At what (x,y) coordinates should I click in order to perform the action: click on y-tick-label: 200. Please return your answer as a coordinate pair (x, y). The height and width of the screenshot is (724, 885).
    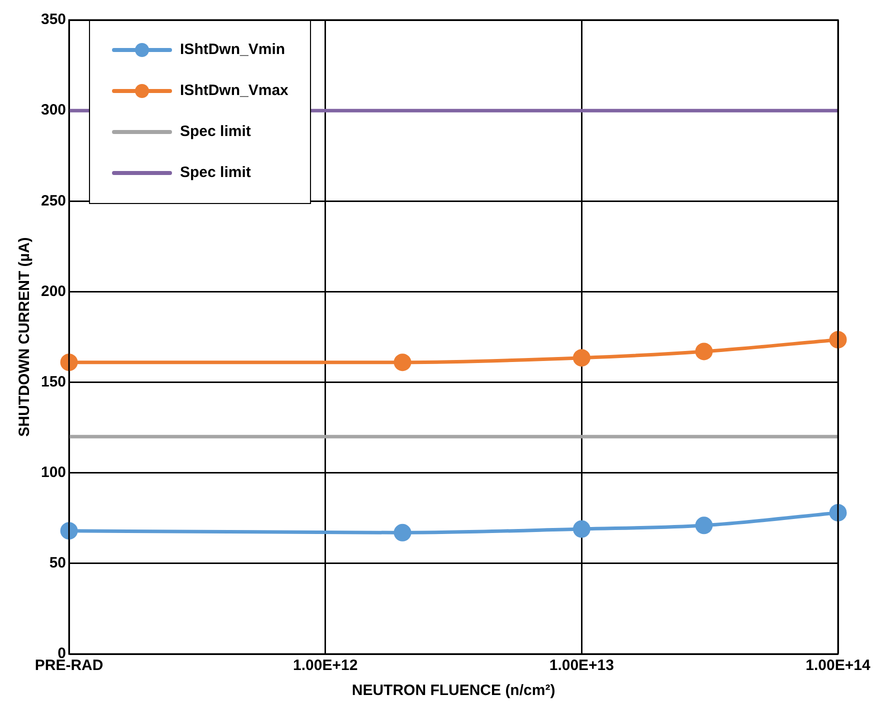
    Looking at the image, I should click on (53, 291).